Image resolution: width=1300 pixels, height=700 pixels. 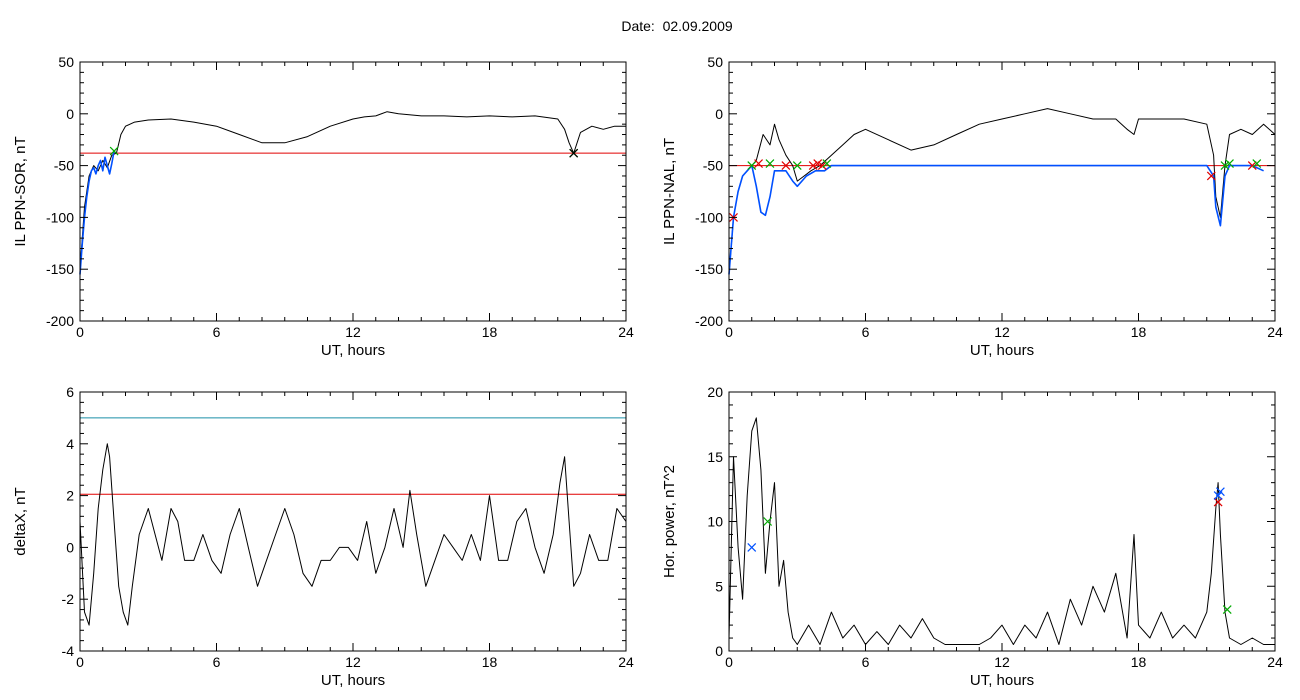 I want to click on chart-1-x-tick-label: 0, so click(x=80, y=332).